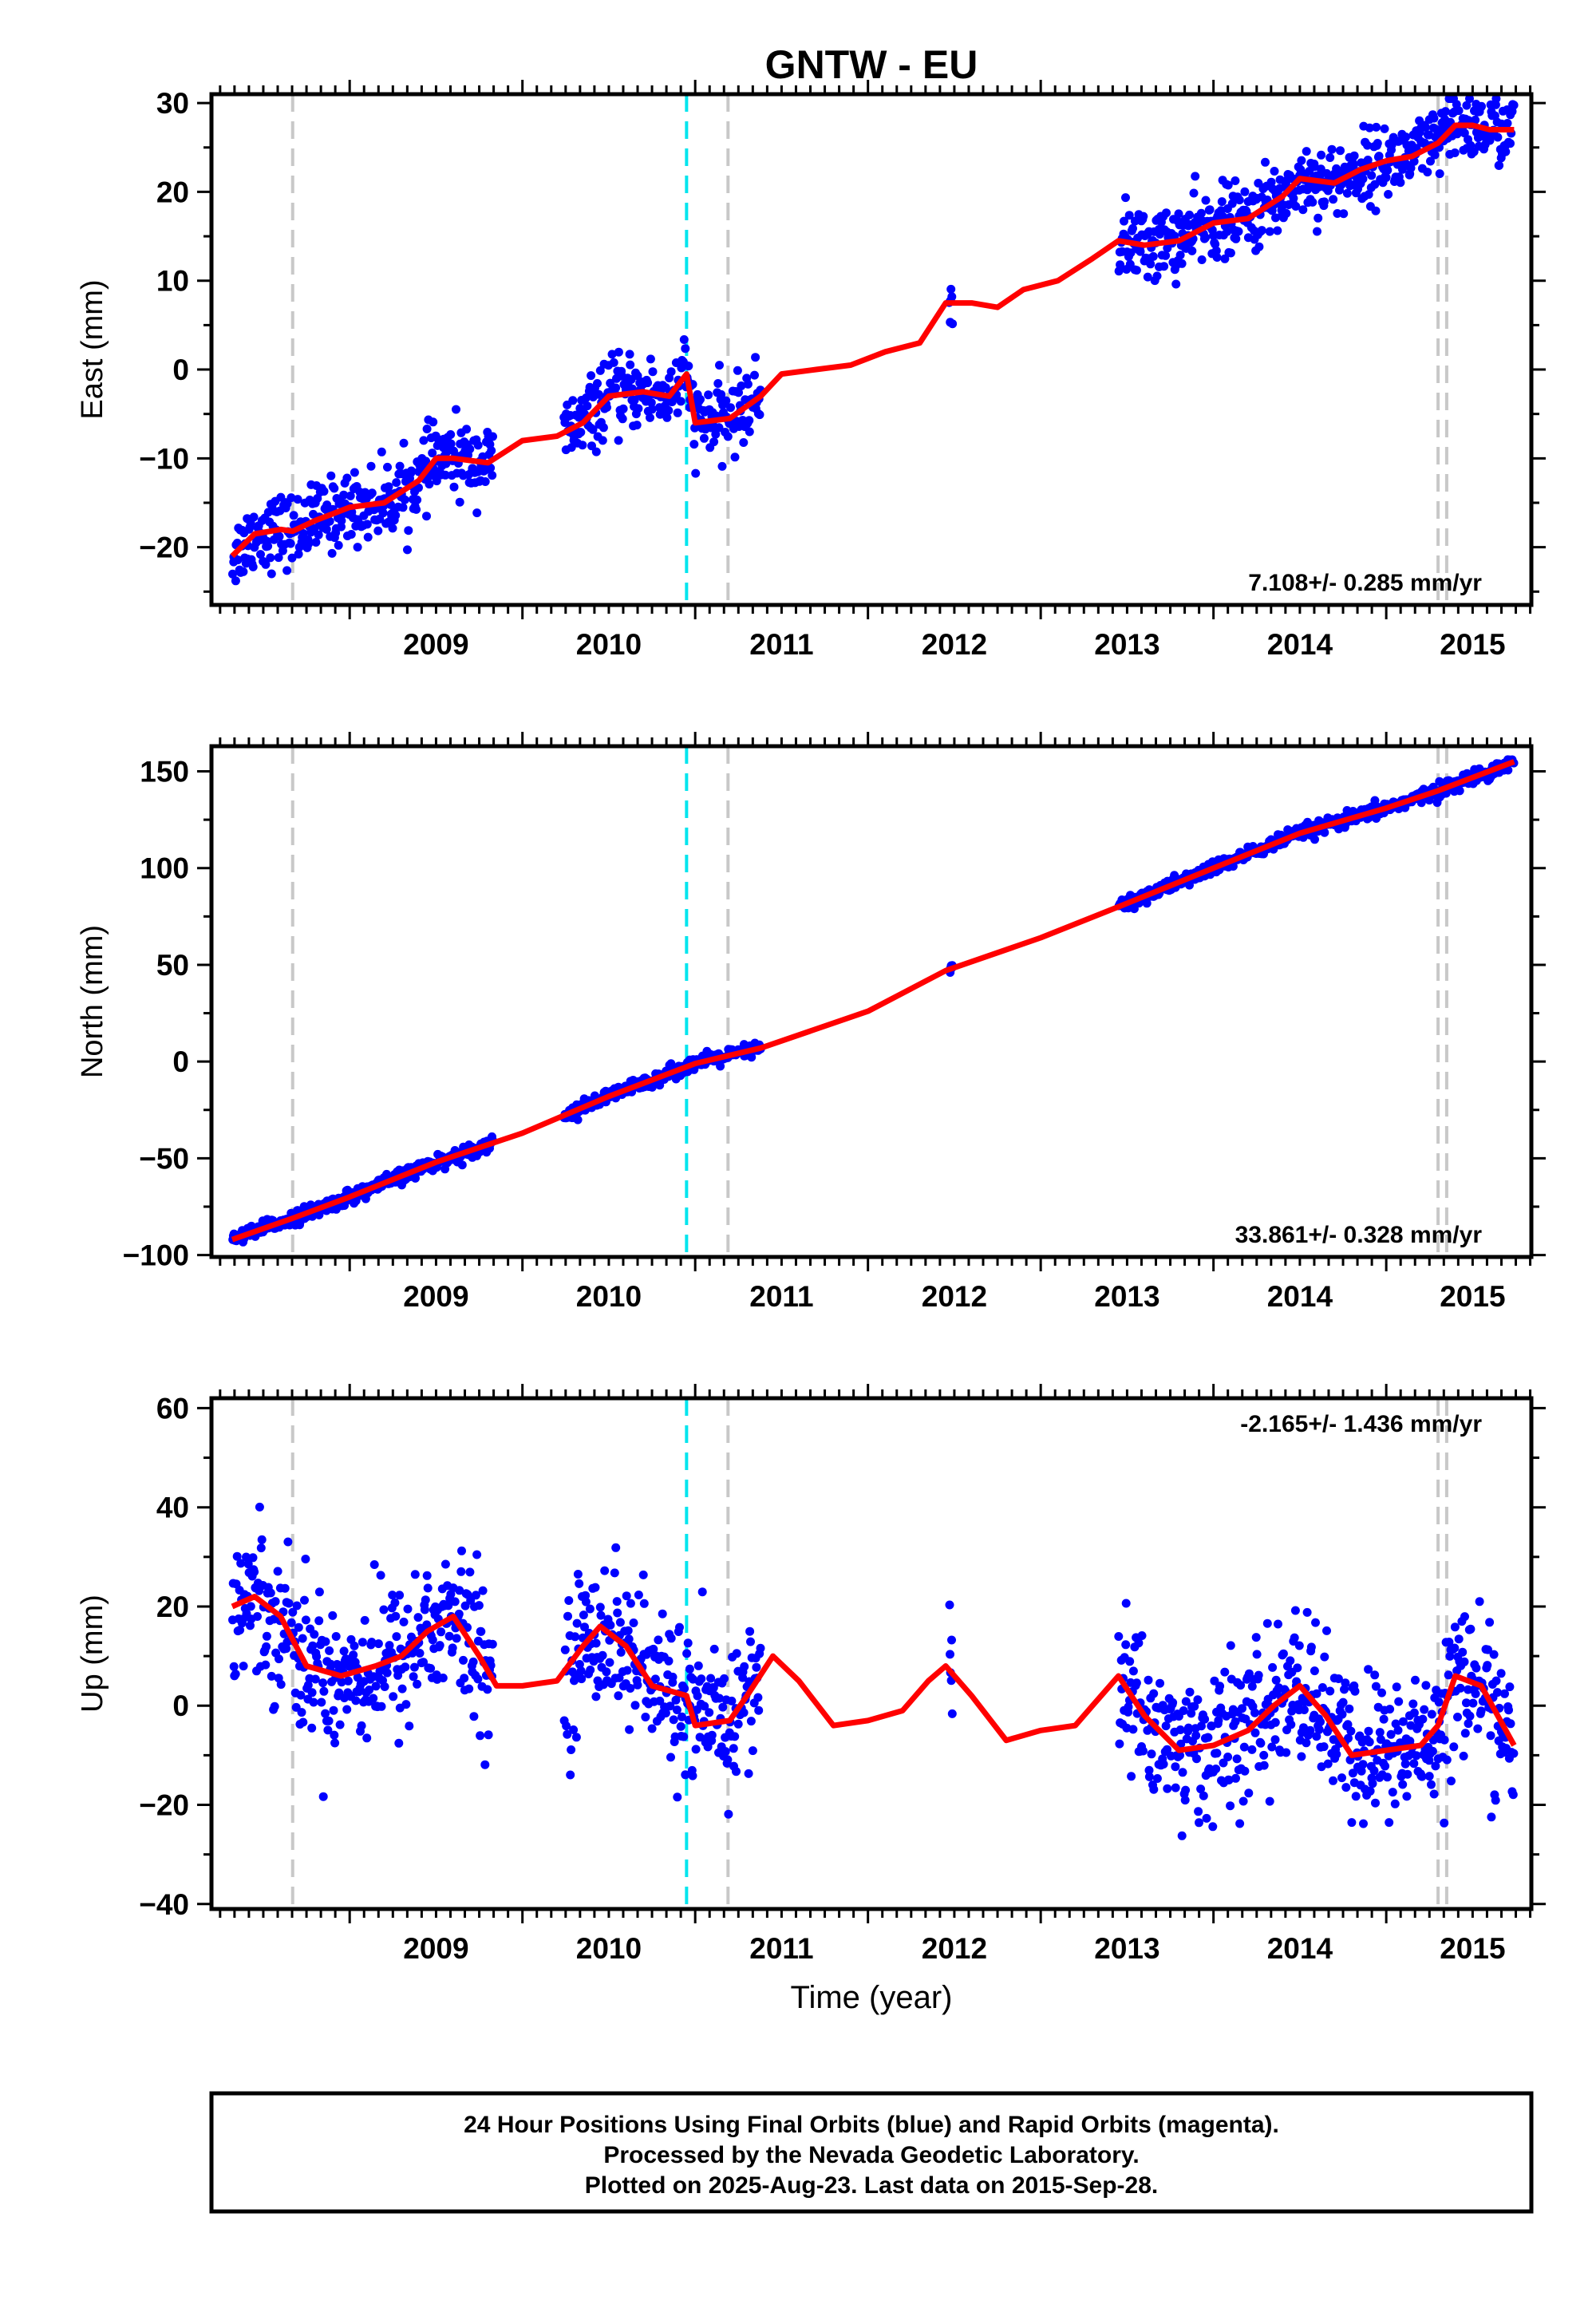  What do you see at coordinates (92, 349) in the screenshot?
I see `y-axis-label: East (mm)` at bounding box center [92, 349].